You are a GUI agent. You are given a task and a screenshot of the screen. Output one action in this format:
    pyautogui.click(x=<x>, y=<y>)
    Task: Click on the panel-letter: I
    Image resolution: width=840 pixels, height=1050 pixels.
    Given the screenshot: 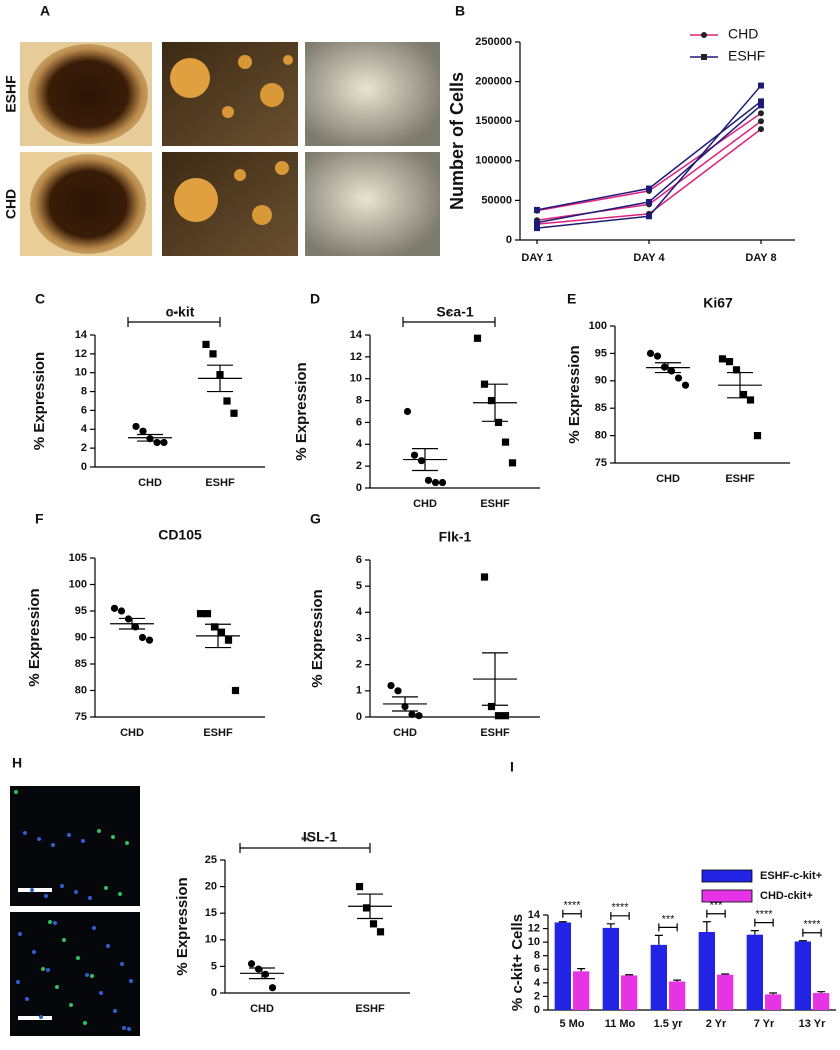 What is the action you would take?
    pyautogui.click(x=512, y=767)
    